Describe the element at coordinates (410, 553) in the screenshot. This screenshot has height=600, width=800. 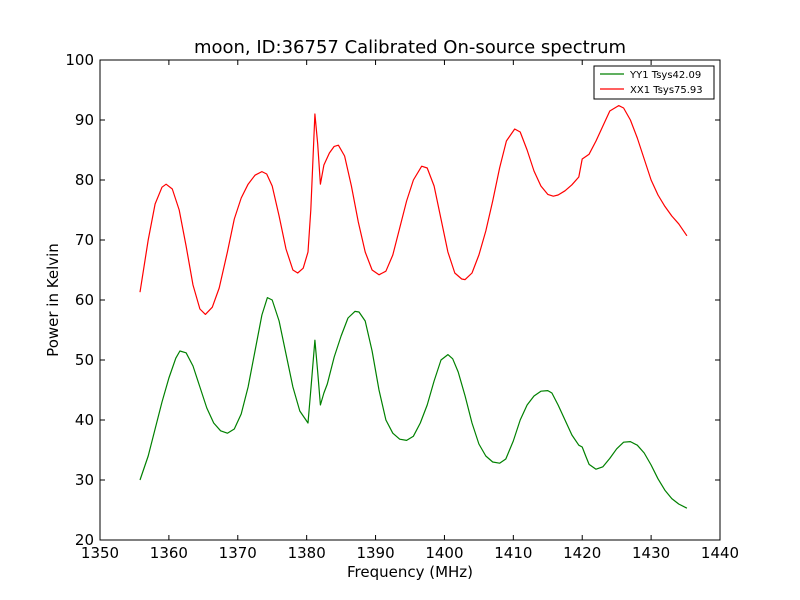
I see `x-tick-labels: 1350 1360 1370 1380 1390 1400 1410 1420 1430 1440` at that location.